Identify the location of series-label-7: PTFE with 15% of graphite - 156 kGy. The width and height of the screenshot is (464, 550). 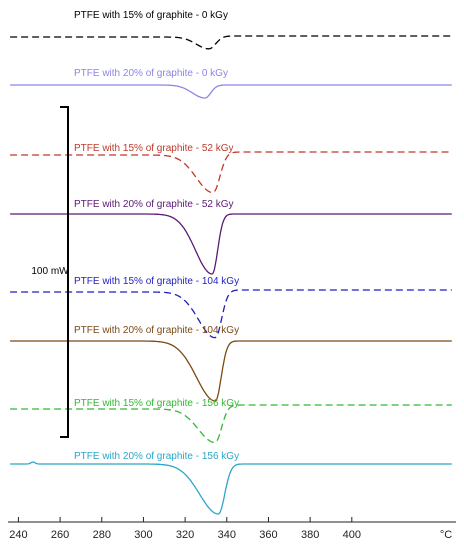
(156, 403).